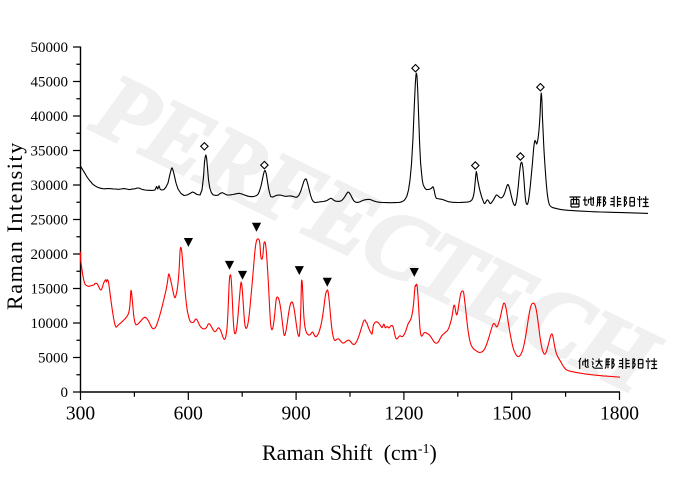 The width and height of the screenshot is (678, 490). What do you see at coordinates (295, 414) in the screenshot?
I see `svg-text: 900` at bounding box center [295, 414].